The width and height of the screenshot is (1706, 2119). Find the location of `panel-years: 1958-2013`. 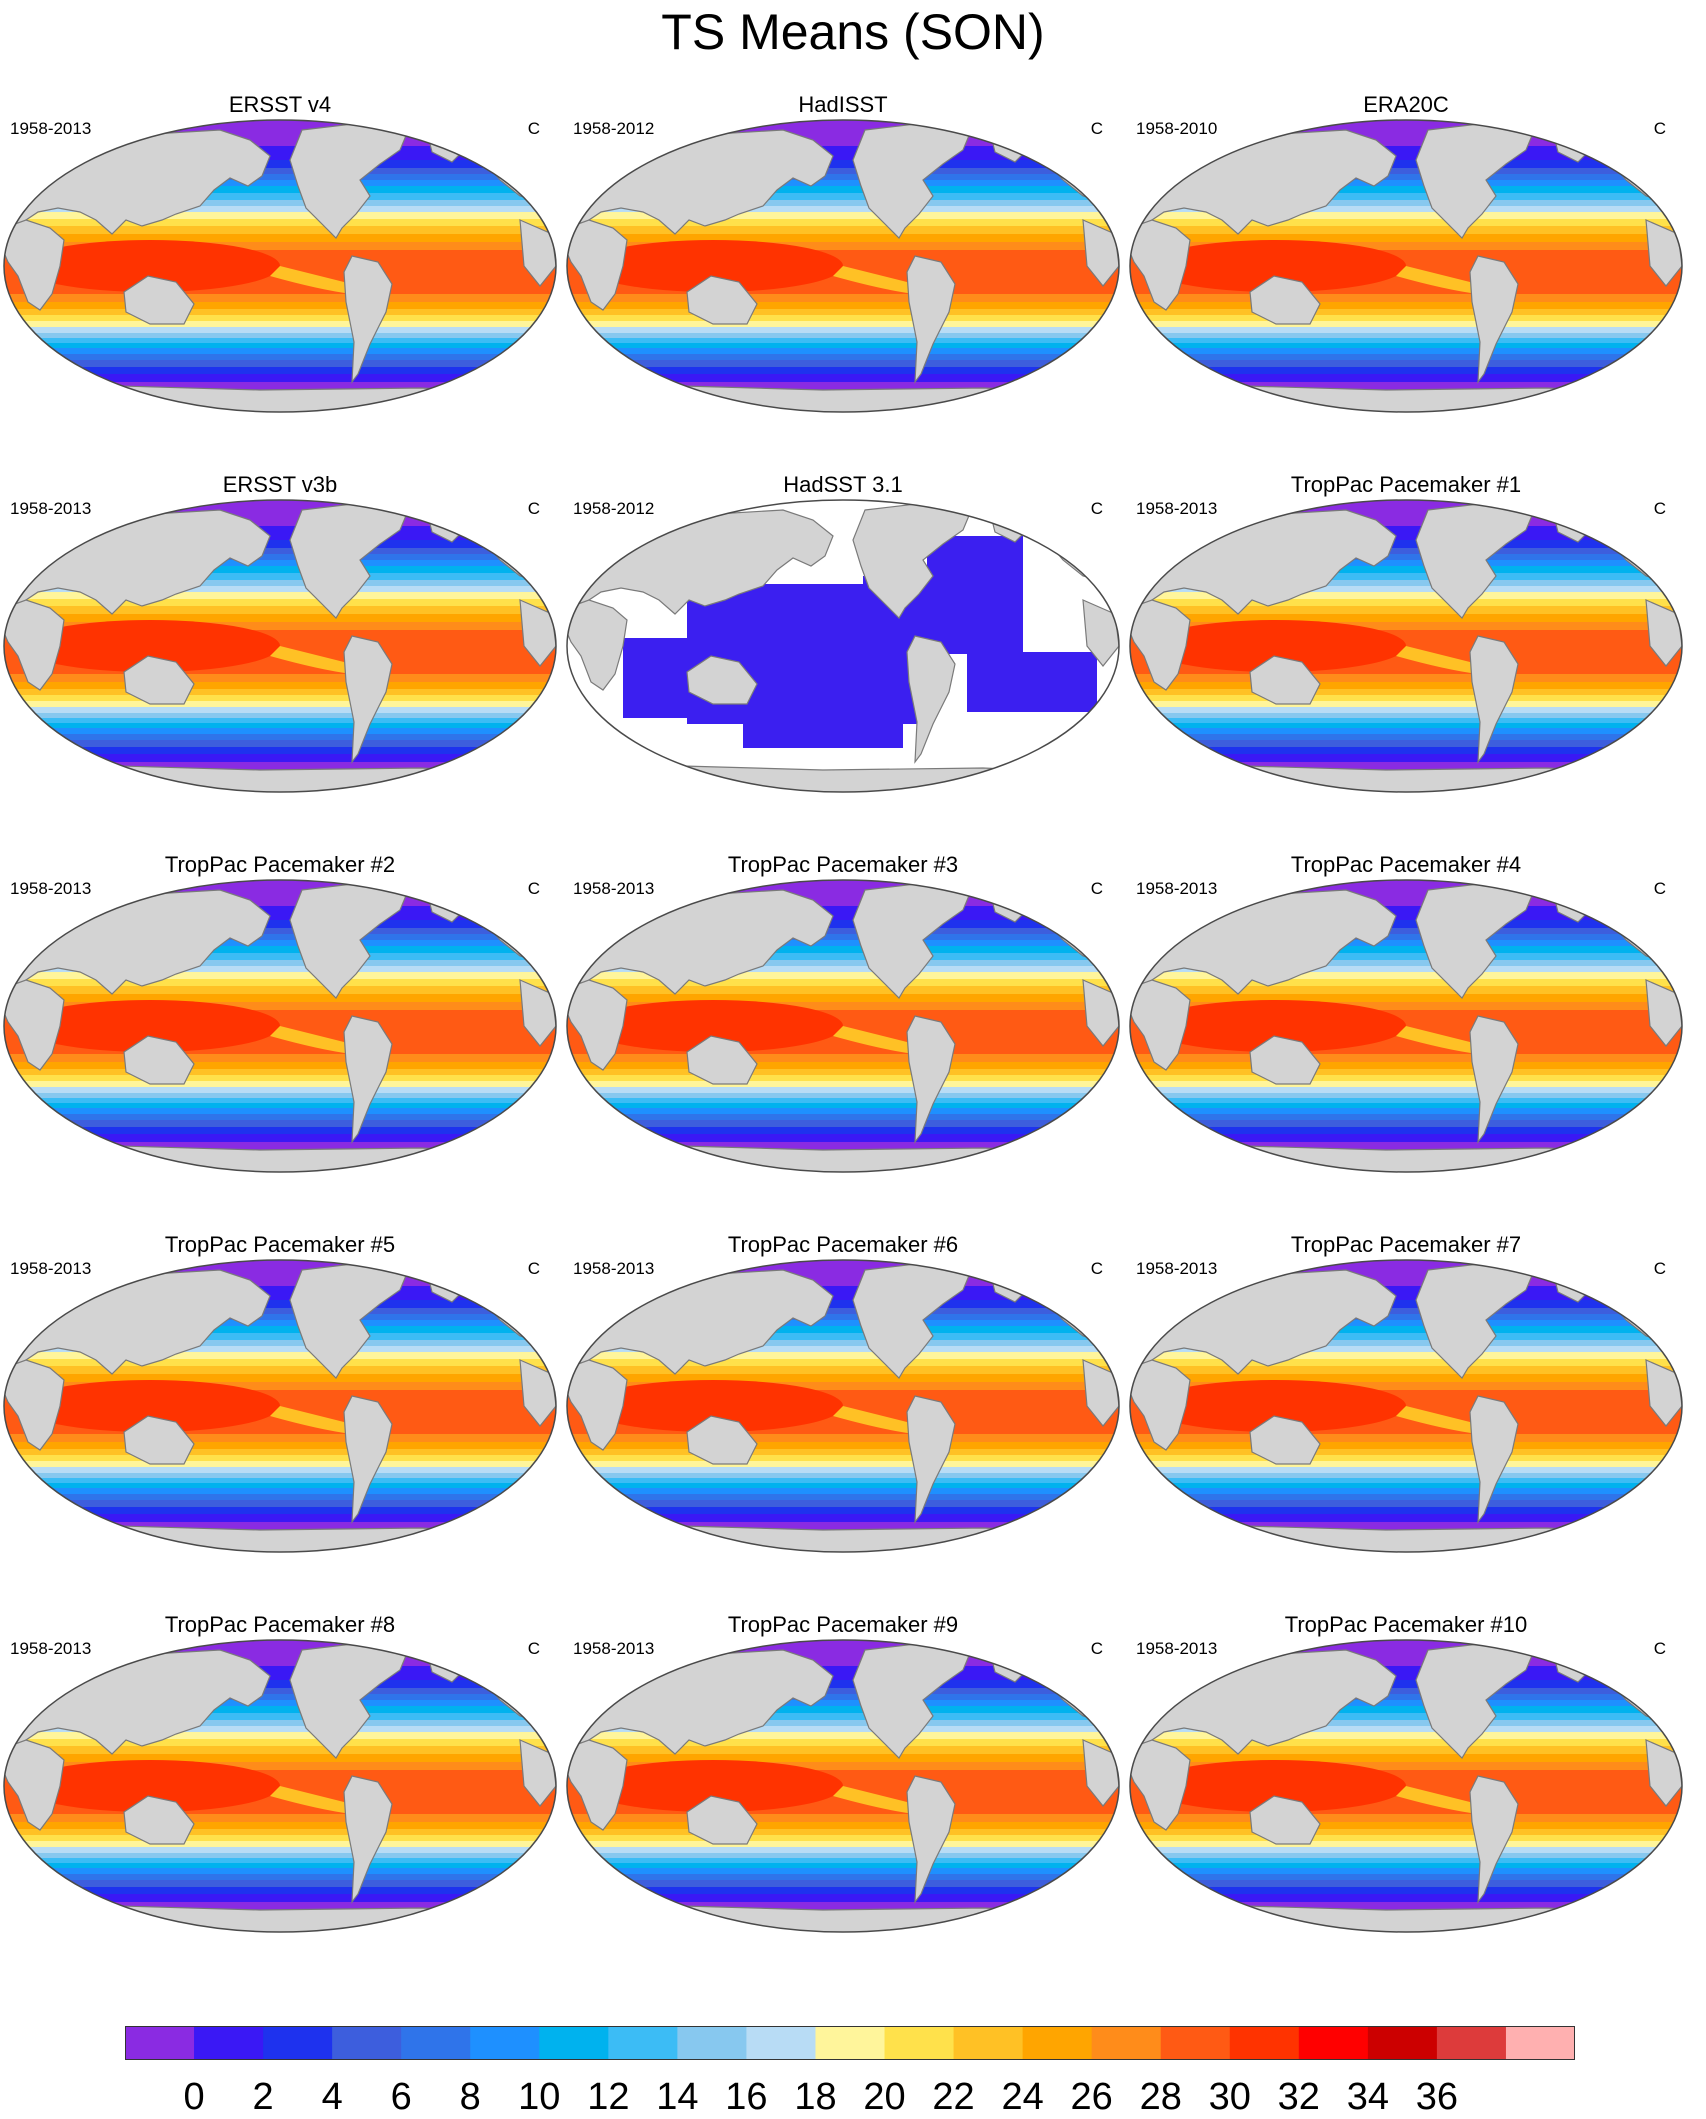

panel-years: 1958-2013 is located at coordinates (51, 1648).